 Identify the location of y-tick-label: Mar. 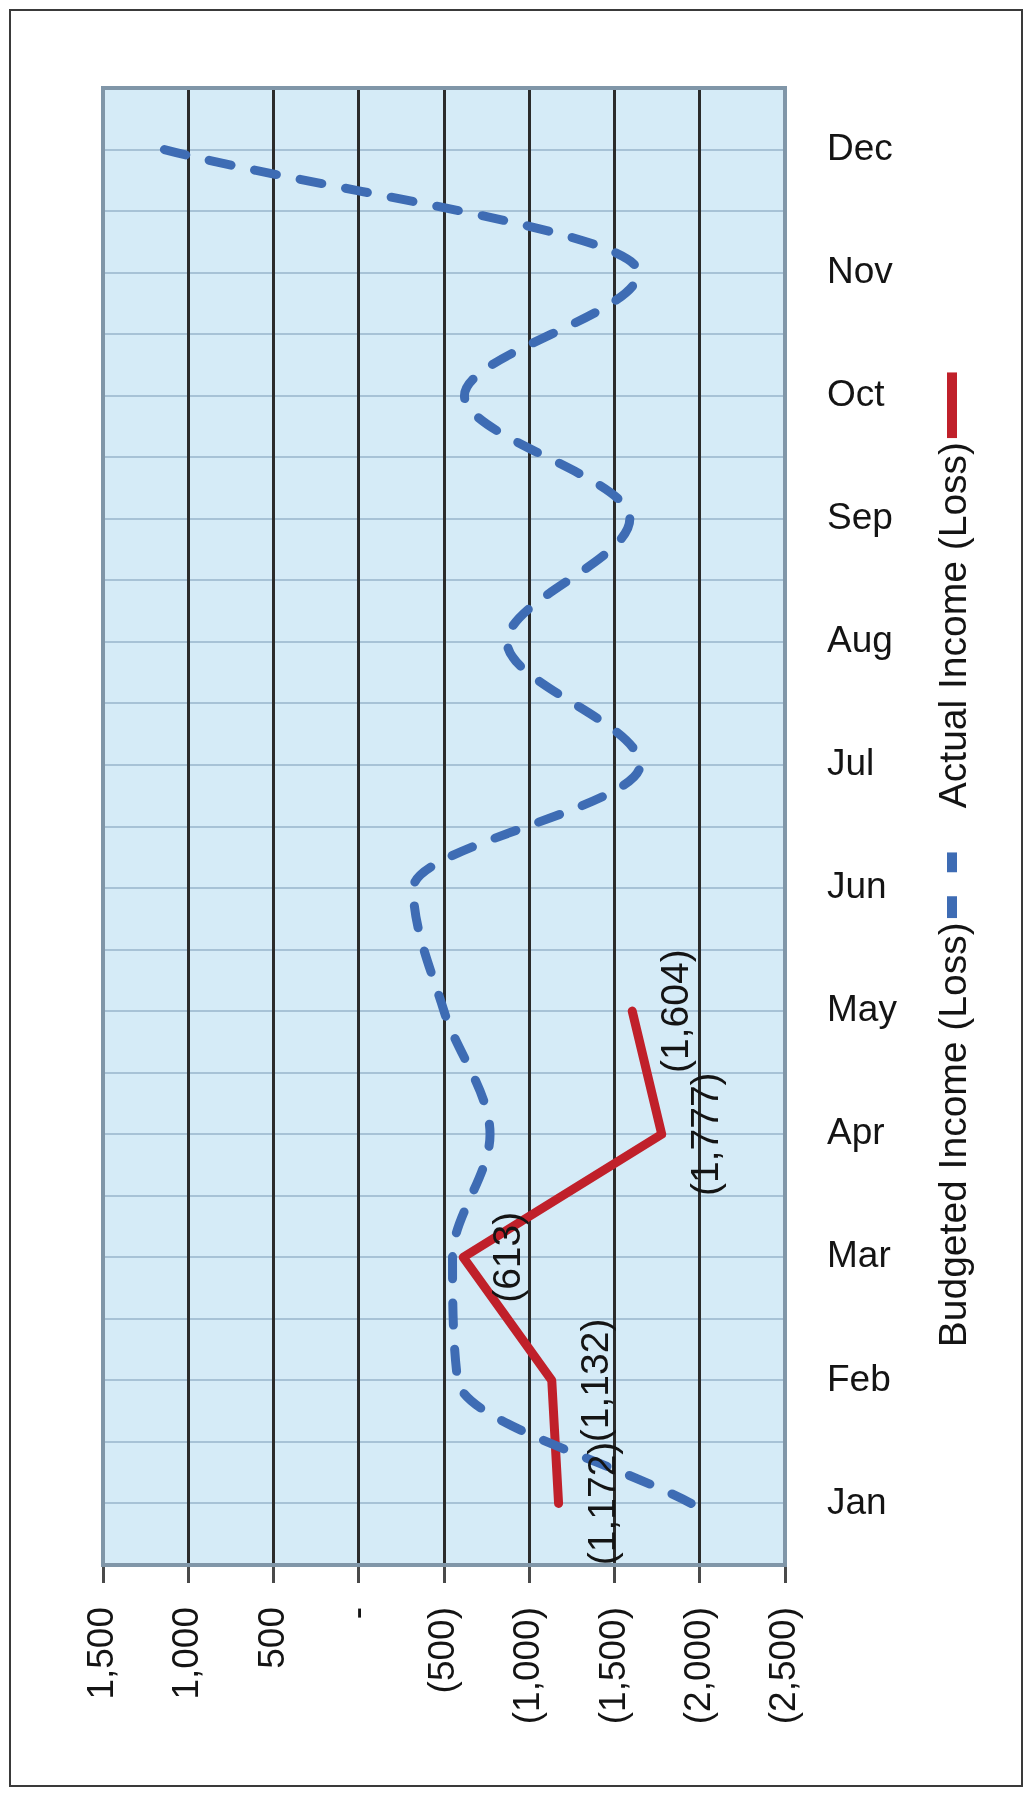
(859, 1255).